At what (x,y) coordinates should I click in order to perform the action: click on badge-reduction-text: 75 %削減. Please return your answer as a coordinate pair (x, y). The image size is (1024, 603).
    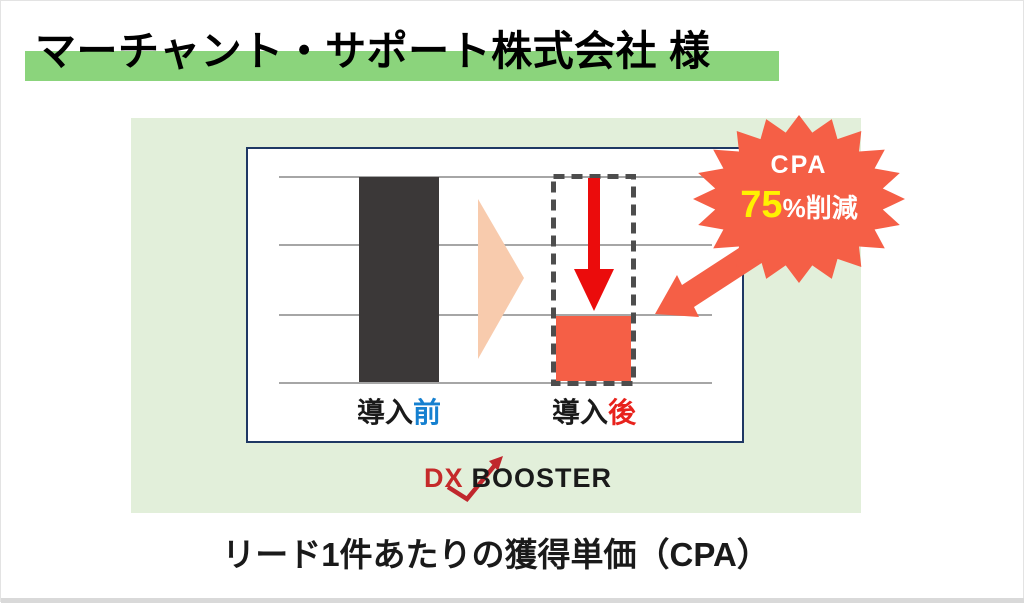
    Looking at the image, I should click on (799, 206).